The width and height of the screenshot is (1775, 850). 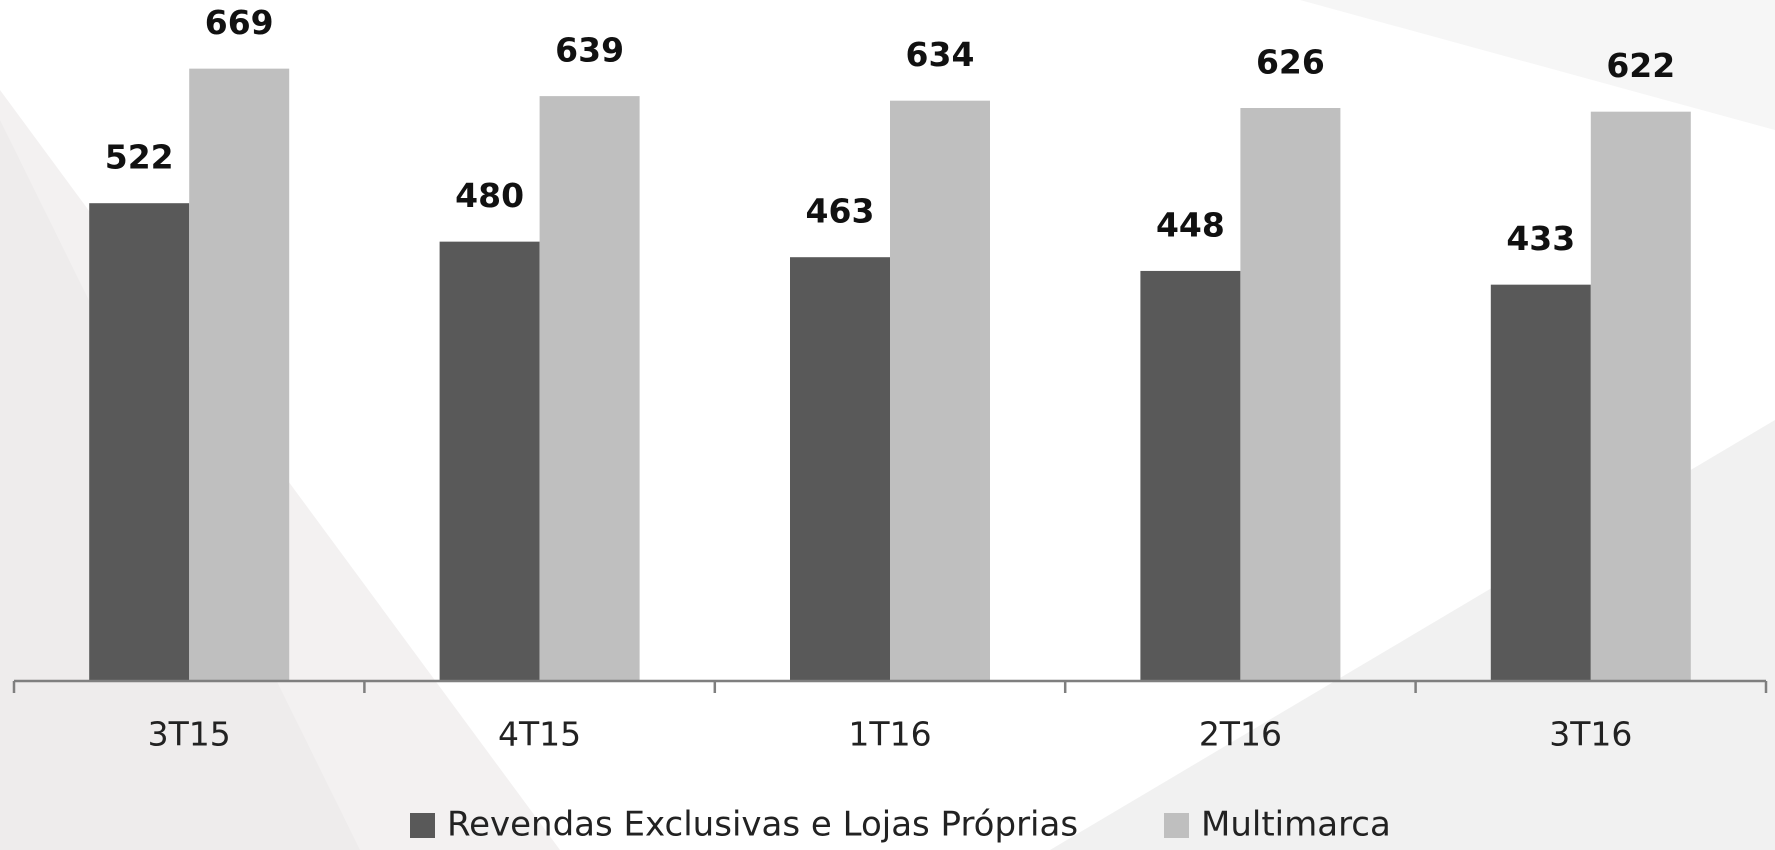 What do you see at coordinates (940, 54) in the screenshot?
I see `value-label: 634` at bounding box center [940, 54].